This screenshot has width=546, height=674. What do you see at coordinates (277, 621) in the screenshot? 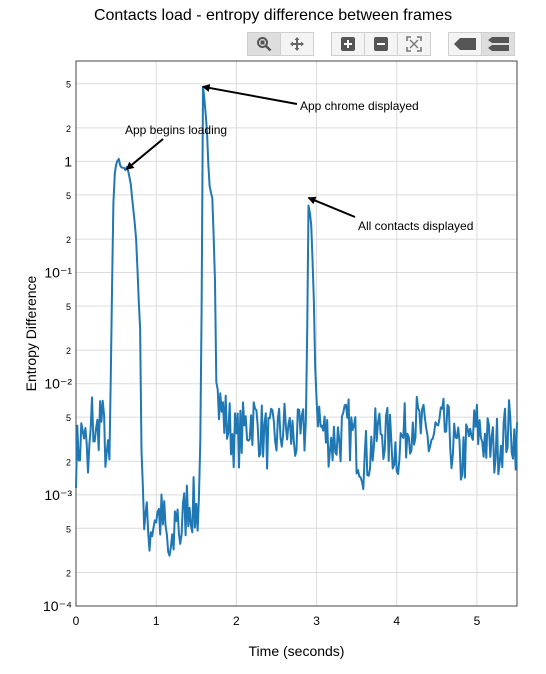
I see `x-tick-labels: 0 1 2 3 4 5` at bounding box center [277, 621].